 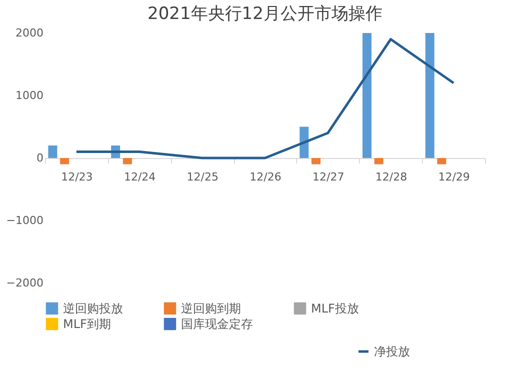 I want to click on y-tick-label: −2000, so click(x=25, y=283).